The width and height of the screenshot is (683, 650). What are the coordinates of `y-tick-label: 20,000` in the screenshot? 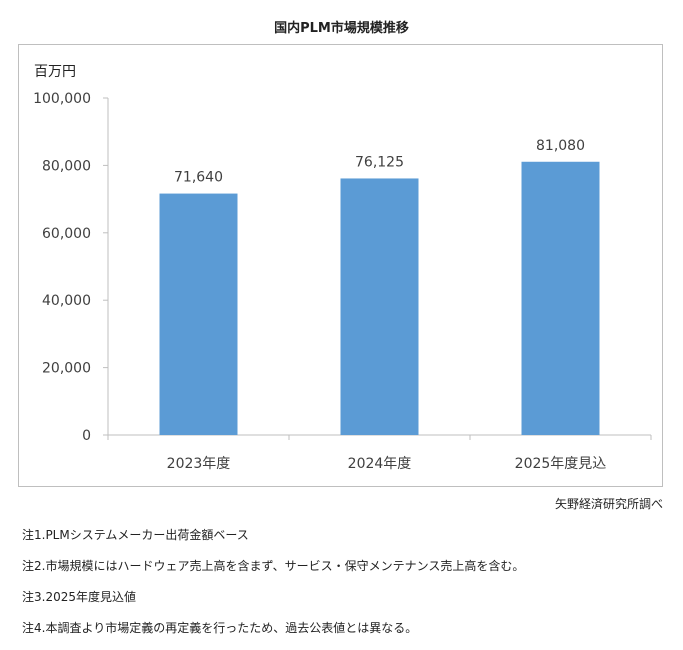 It's located at (66, 369).